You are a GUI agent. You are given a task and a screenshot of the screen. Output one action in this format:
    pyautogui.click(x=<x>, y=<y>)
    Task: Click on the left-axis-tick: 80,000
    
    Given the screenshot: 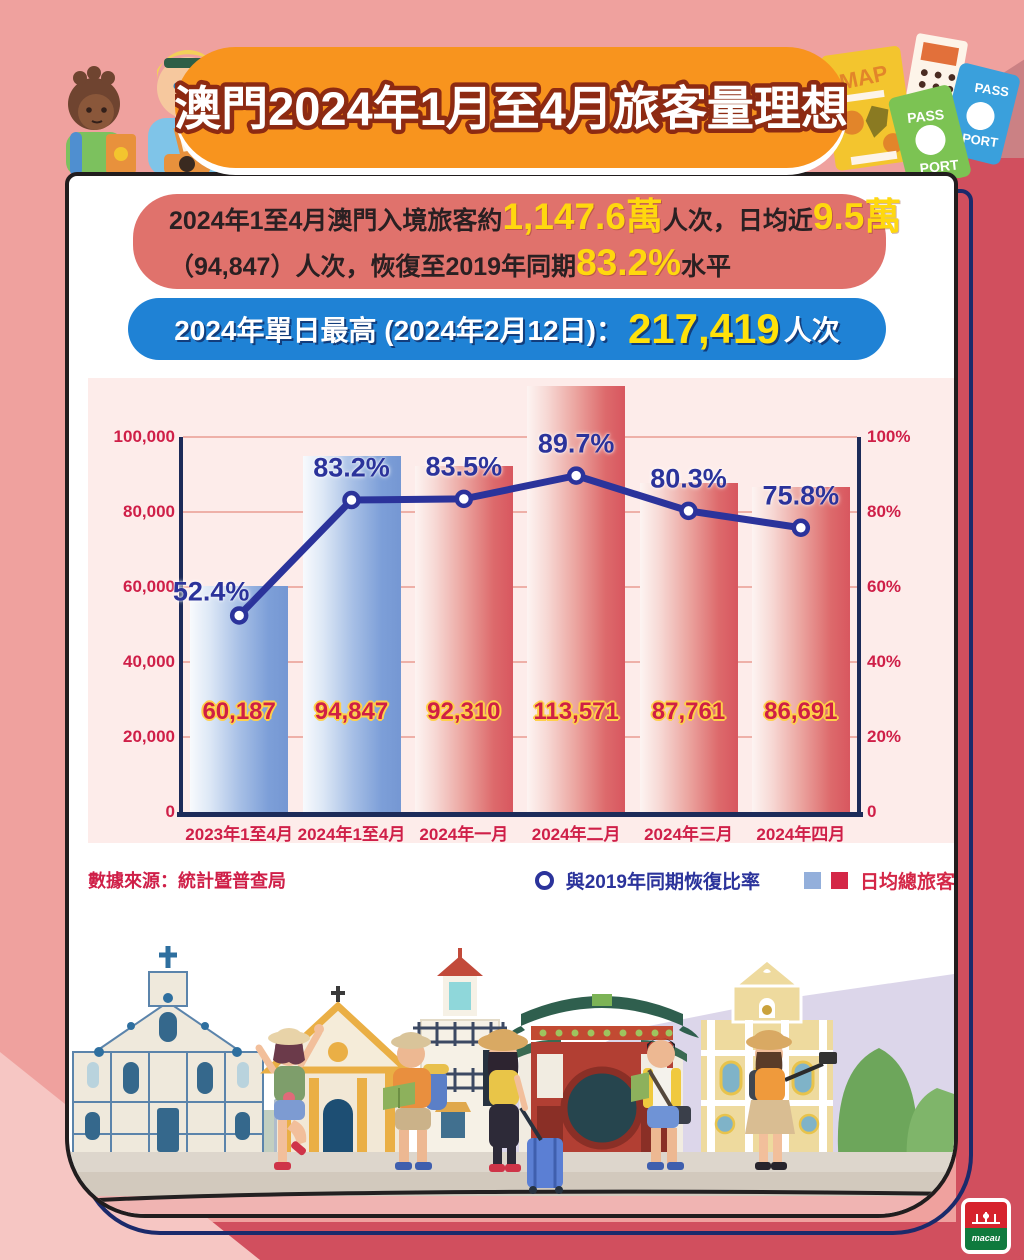 What is the action you would take?
    pyautogui.click(x=149, y=511)
    